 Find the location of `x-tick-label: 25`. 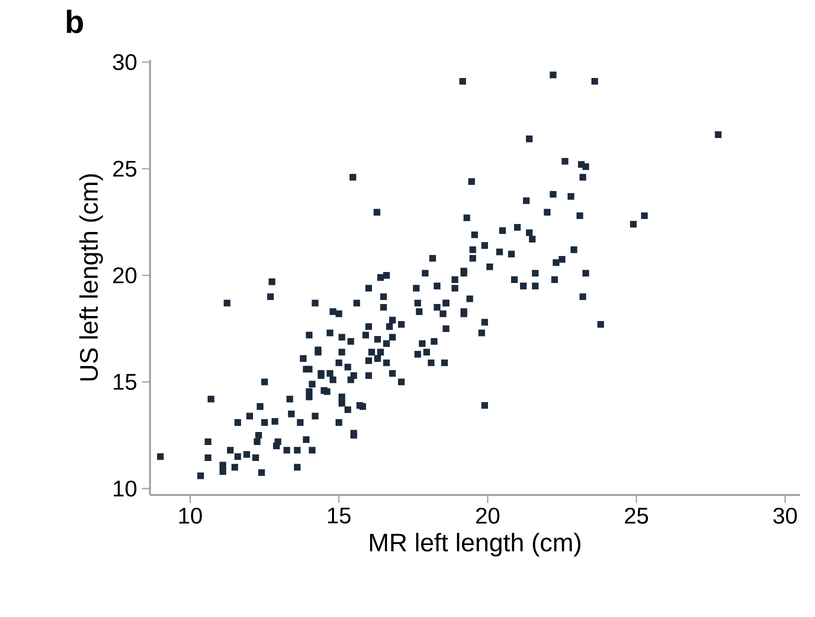

x-tick-label: 25 is located at coordinates (636, 516).